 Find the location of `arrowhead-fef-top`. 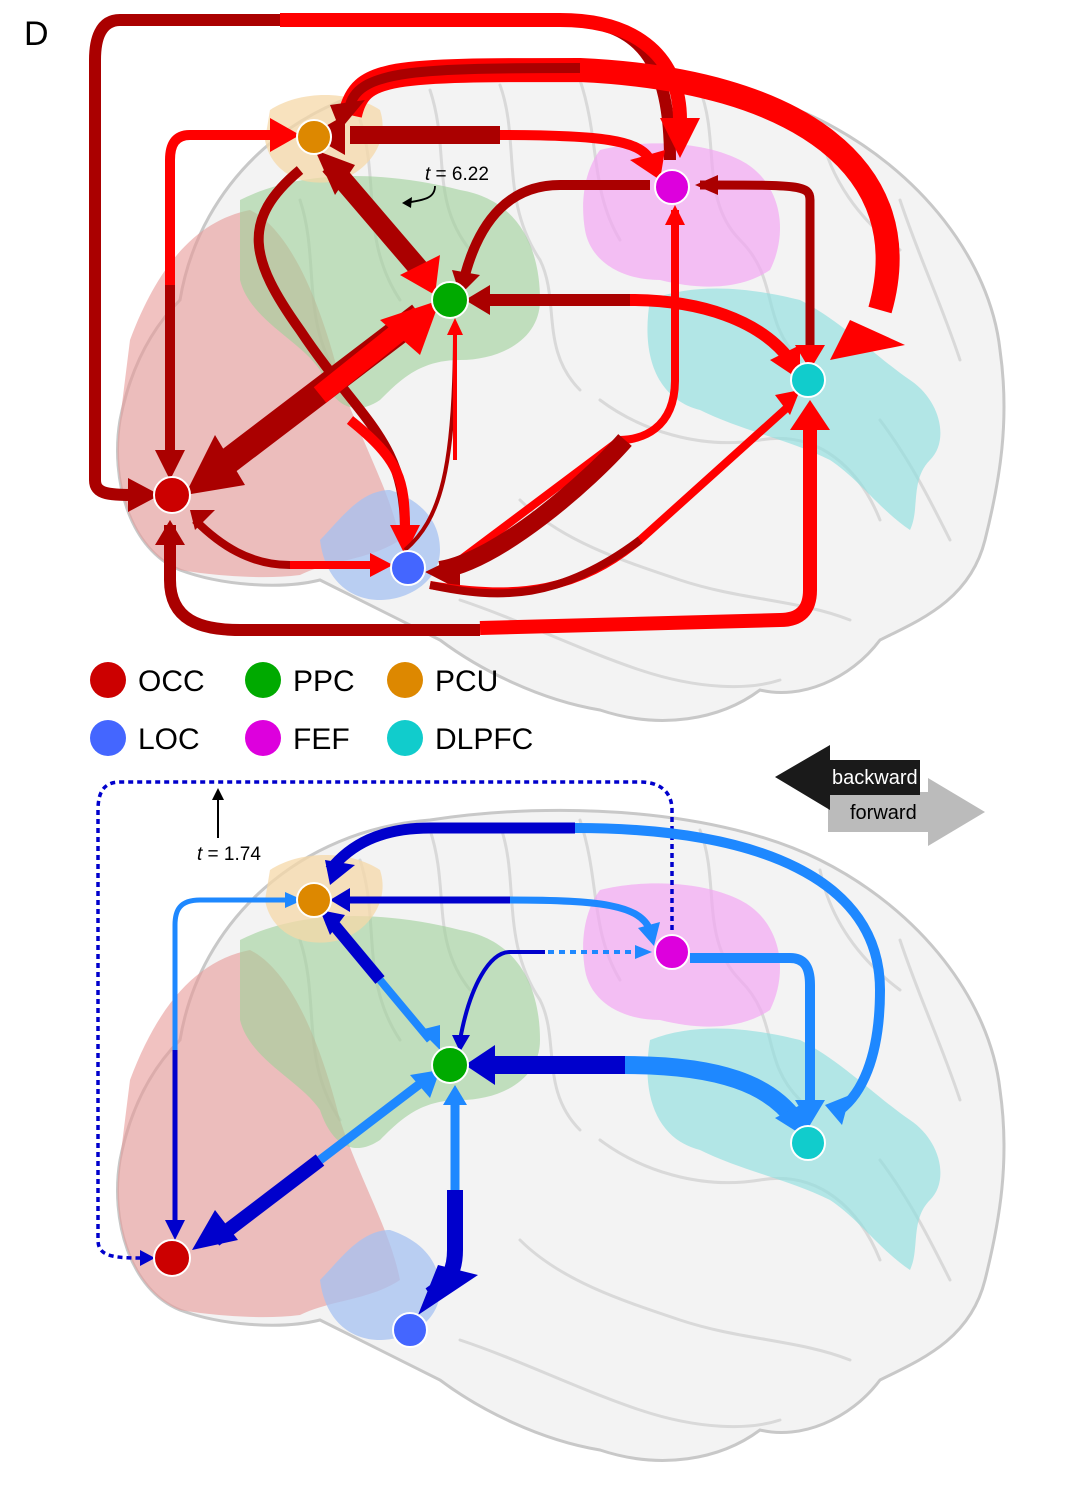

arrowhead-fef-top is located at coordinates (680, 138).